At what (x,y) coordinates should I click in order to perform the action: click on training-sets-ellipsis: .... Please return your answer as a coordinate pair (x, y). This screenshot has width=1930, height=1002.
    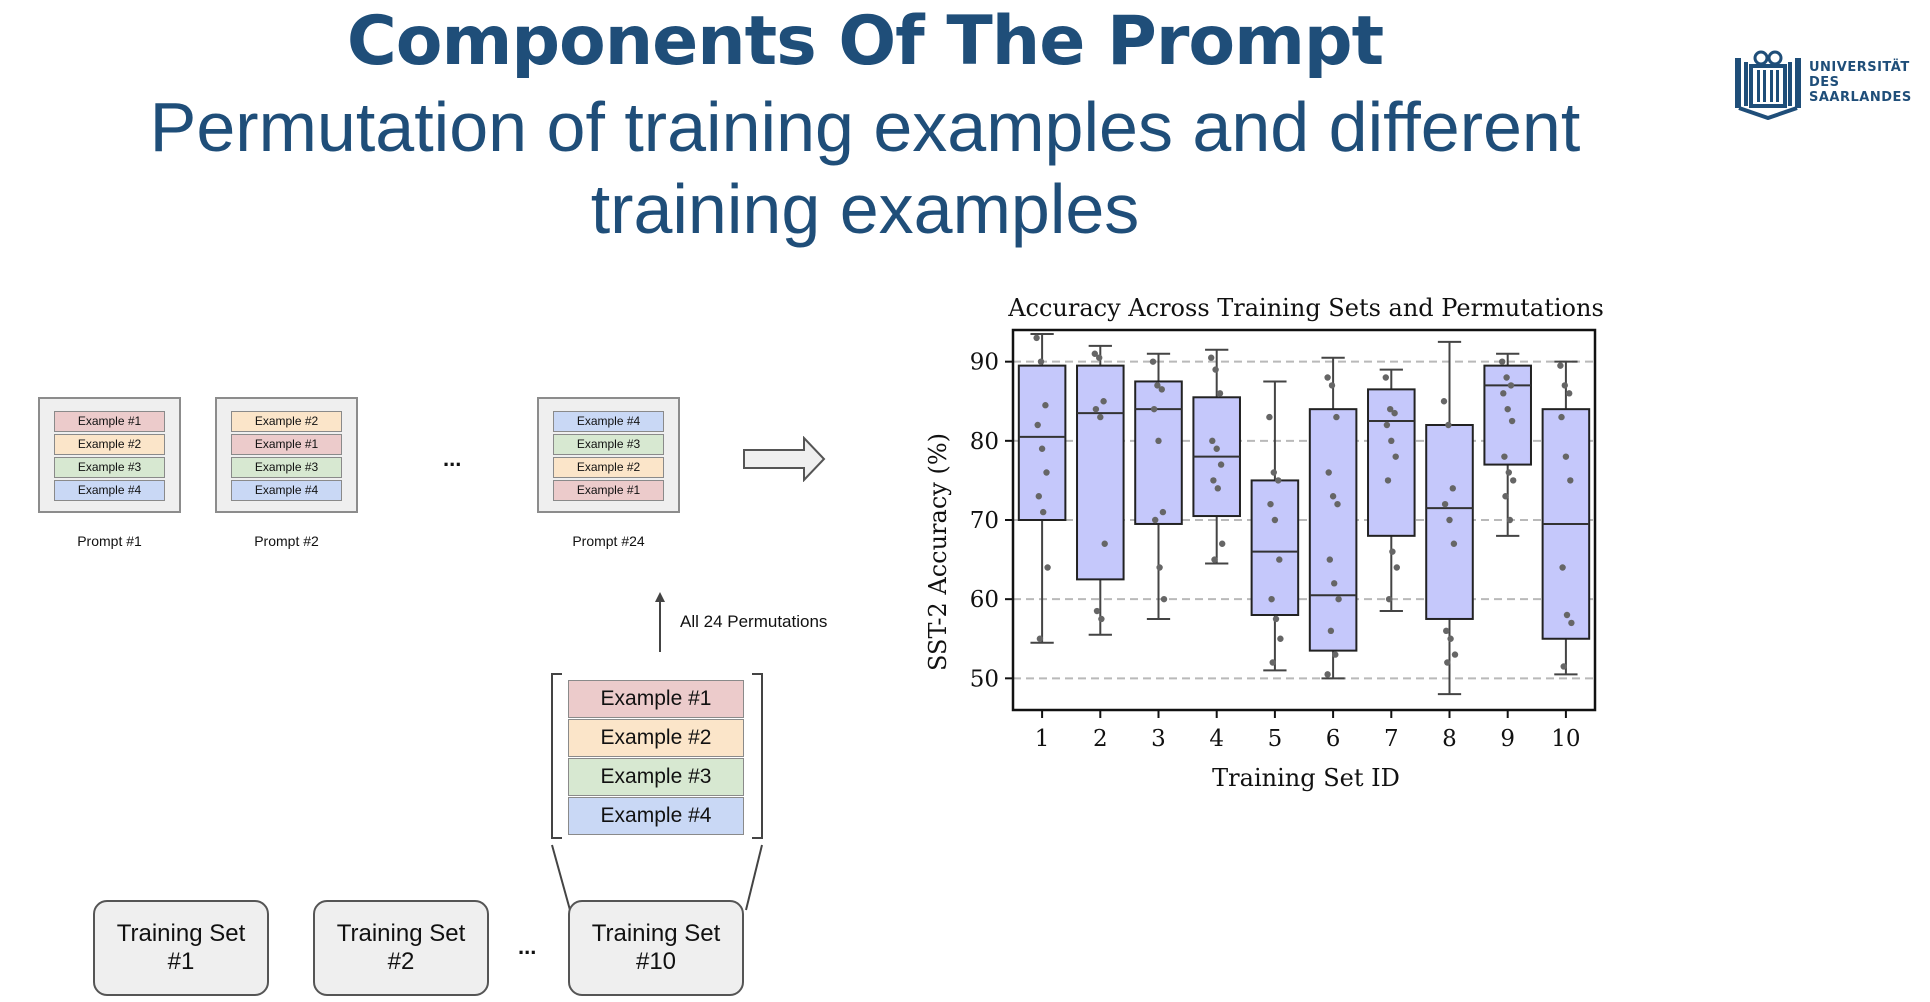
    Looking at the image, I should click on (527, 946).